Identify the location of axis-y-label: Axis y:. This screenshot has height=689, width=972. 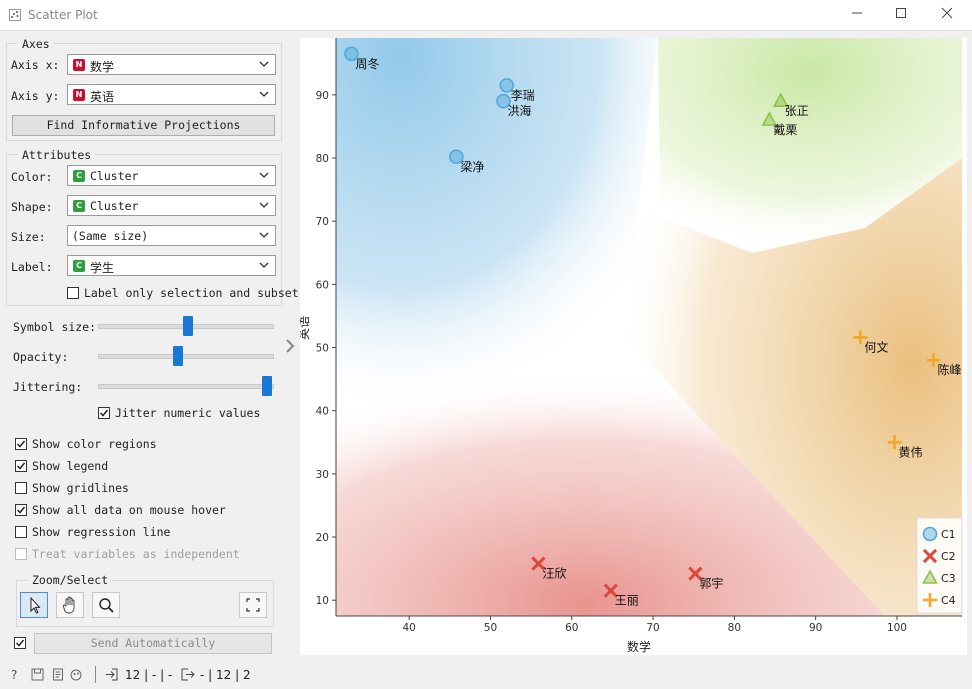
(35, 96).